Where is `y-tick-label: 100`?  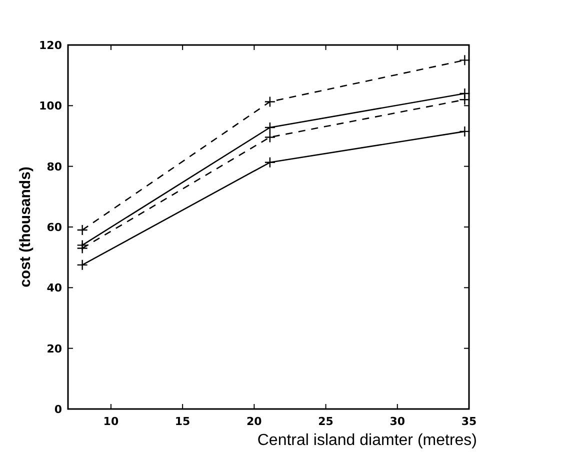 y-tick-label: 100 is located at coordinates (50, 106).